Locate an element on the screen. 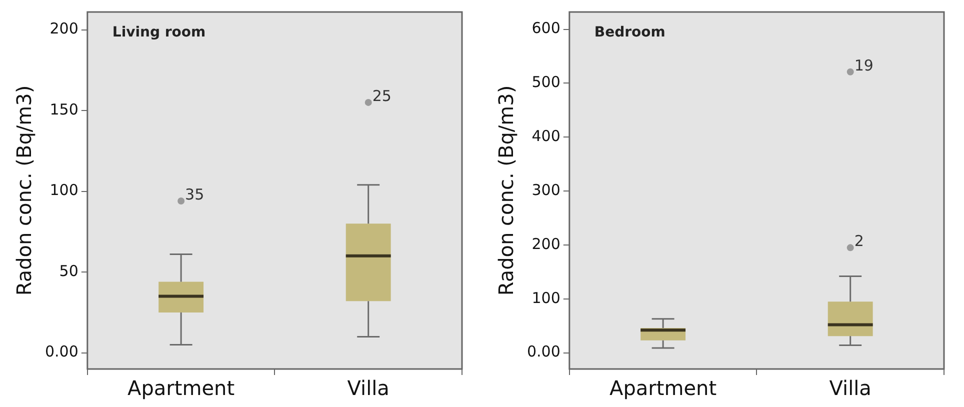 This screenshot has height=407, width=964. text: Living room is located at coordinates (159, 32).